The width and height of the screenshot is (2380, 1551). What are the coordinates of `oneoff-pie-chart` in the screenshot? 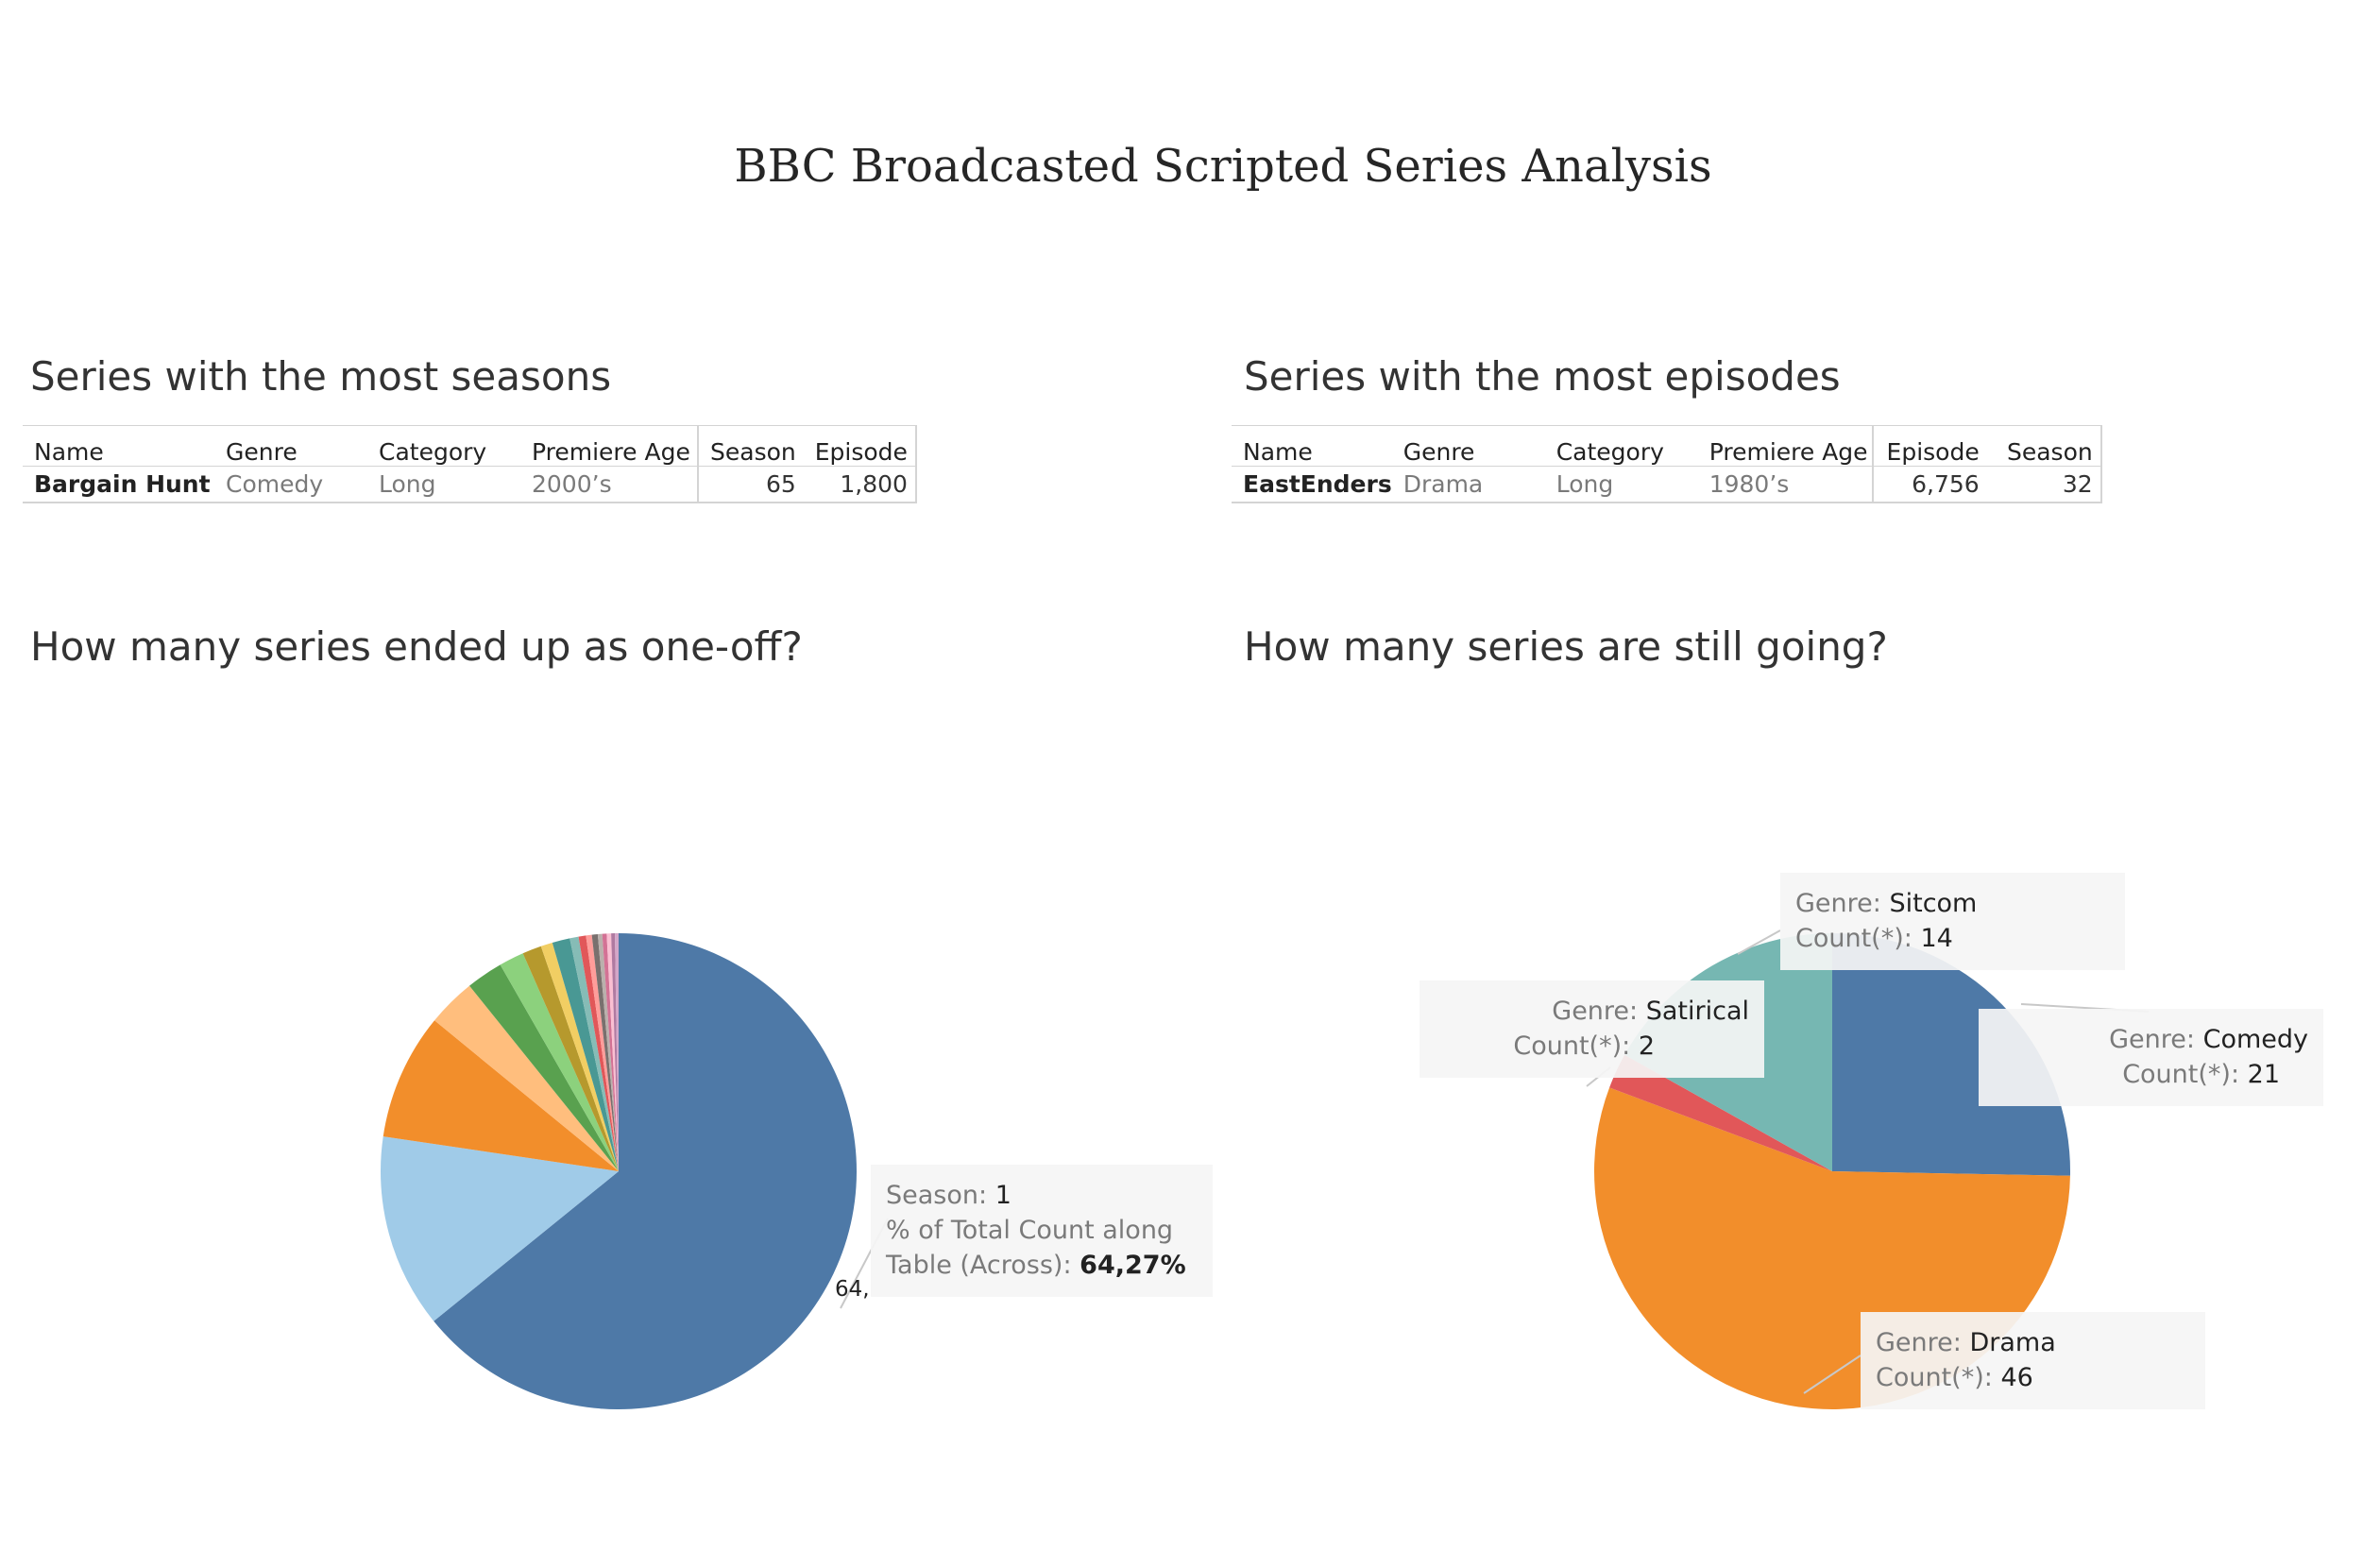 It's located at (619, 1171).